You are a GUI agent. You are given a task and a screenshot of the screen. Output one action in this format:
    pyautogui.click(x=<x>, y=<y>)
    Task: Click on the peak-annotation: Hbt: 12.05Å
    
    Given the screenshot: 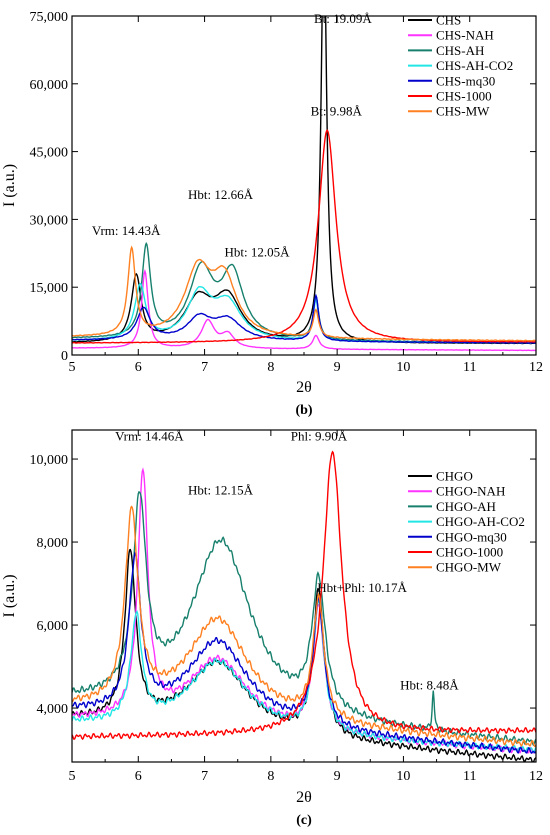 What is the action you would take?
    pyautogui.click(x=257, y=251)
    